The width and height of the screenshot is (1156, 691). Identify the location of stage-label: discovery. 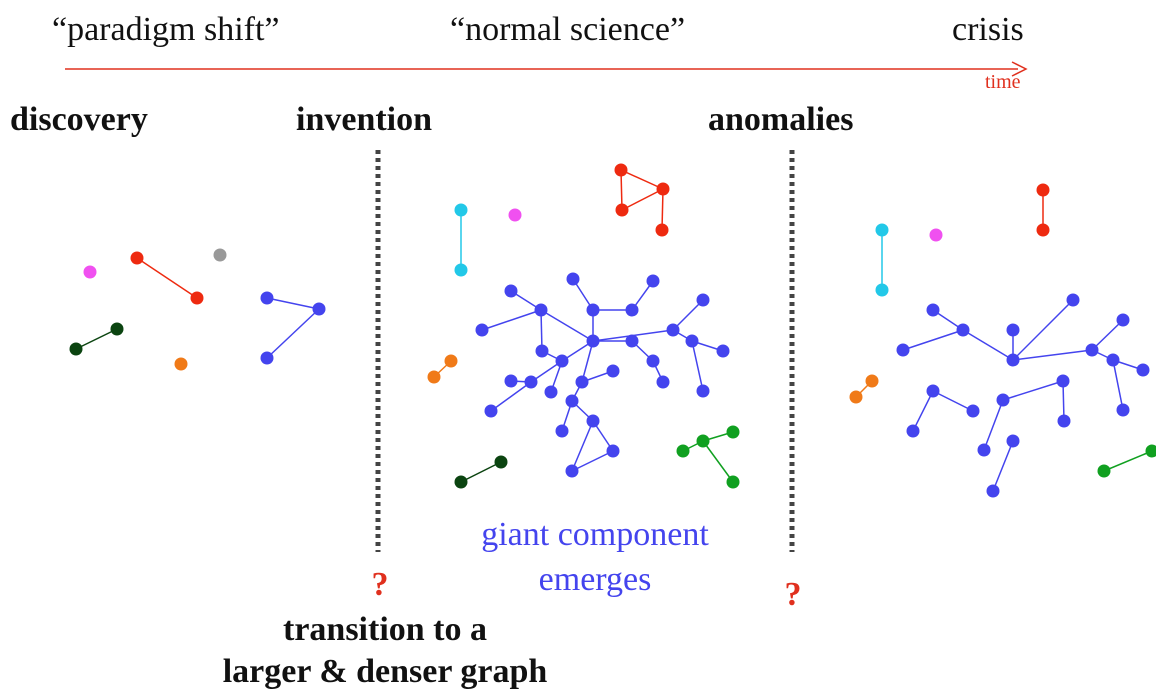
(79, 119).